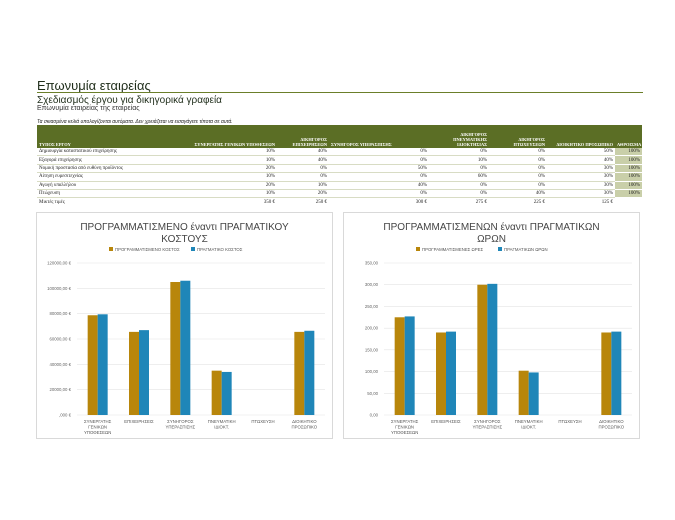 This screenshot has height=520, width=675. Describe the element at coordinates (87, 160) in the screenshot. I see `project-type-cell: Εξαγορά επιχείρησης` at that location.